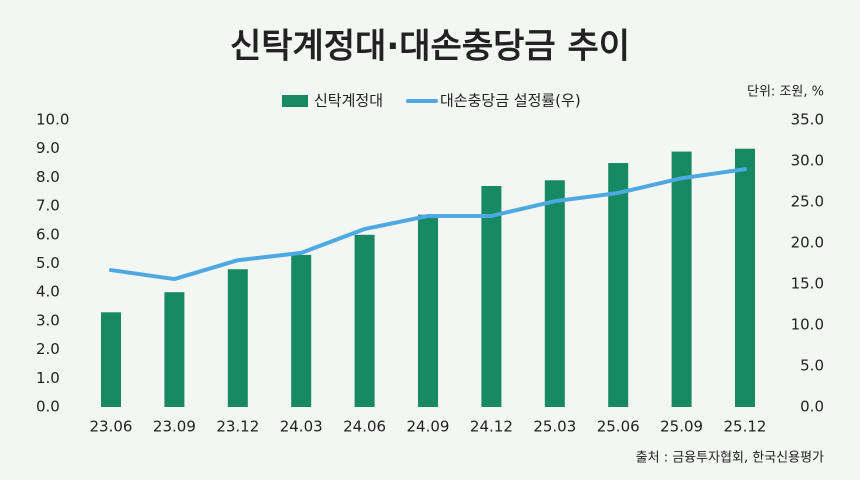  Describe the element at coordinates (618, 427) in the screenshot. I see `x-tick-label: 25.06` at that location.